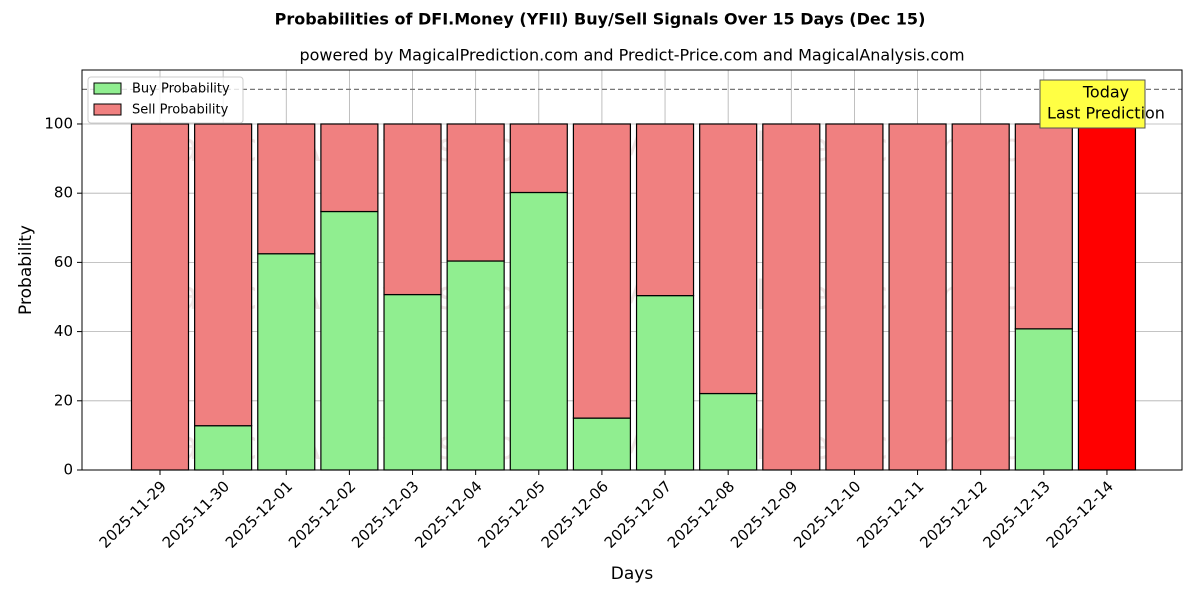 The image size is (1200, 604). I want to click on x-tick-label: 2025-12-06, so click(575, 514).